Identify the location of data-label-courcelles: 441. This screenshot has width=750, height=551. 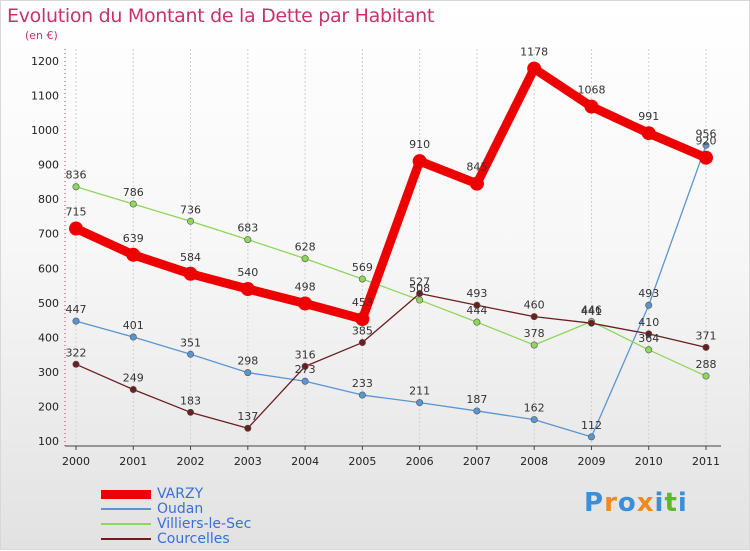
(591, 311).